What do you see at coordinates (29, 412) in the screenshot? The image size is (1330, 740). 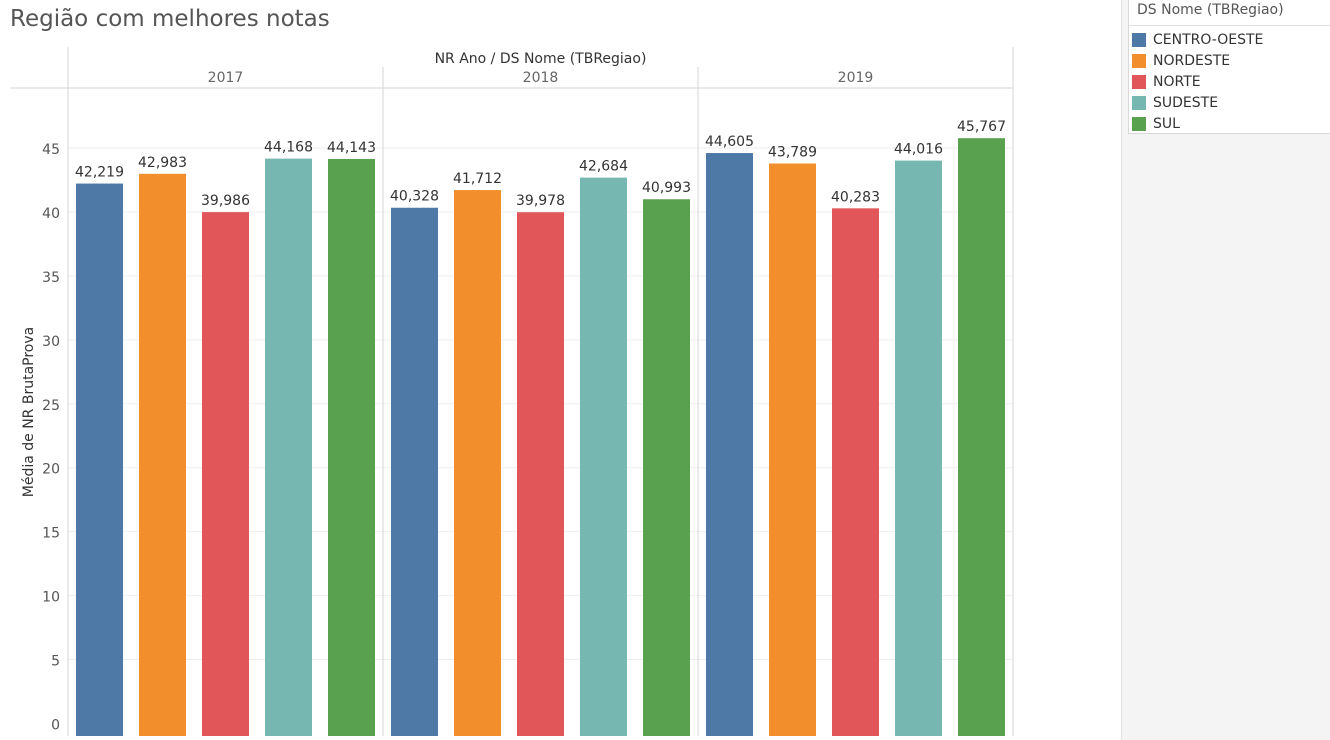 I see `y-axis-label: Média de NR BrutaProva` at bounding box center [29, 412].